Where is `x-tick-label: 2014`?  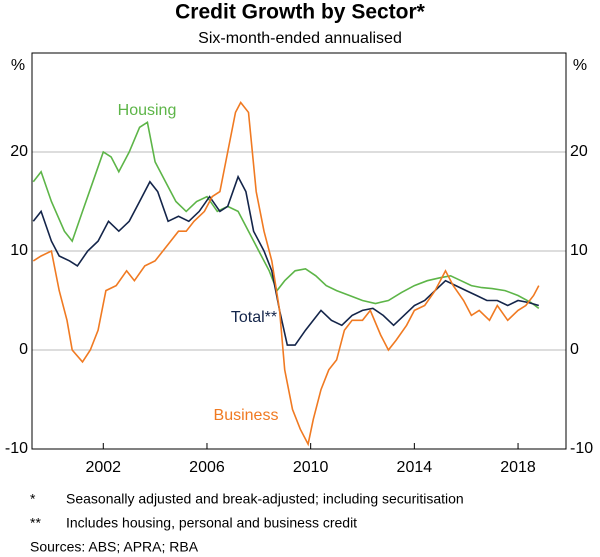 x-tick-label: 2014 is located at coordinates (415, 467).